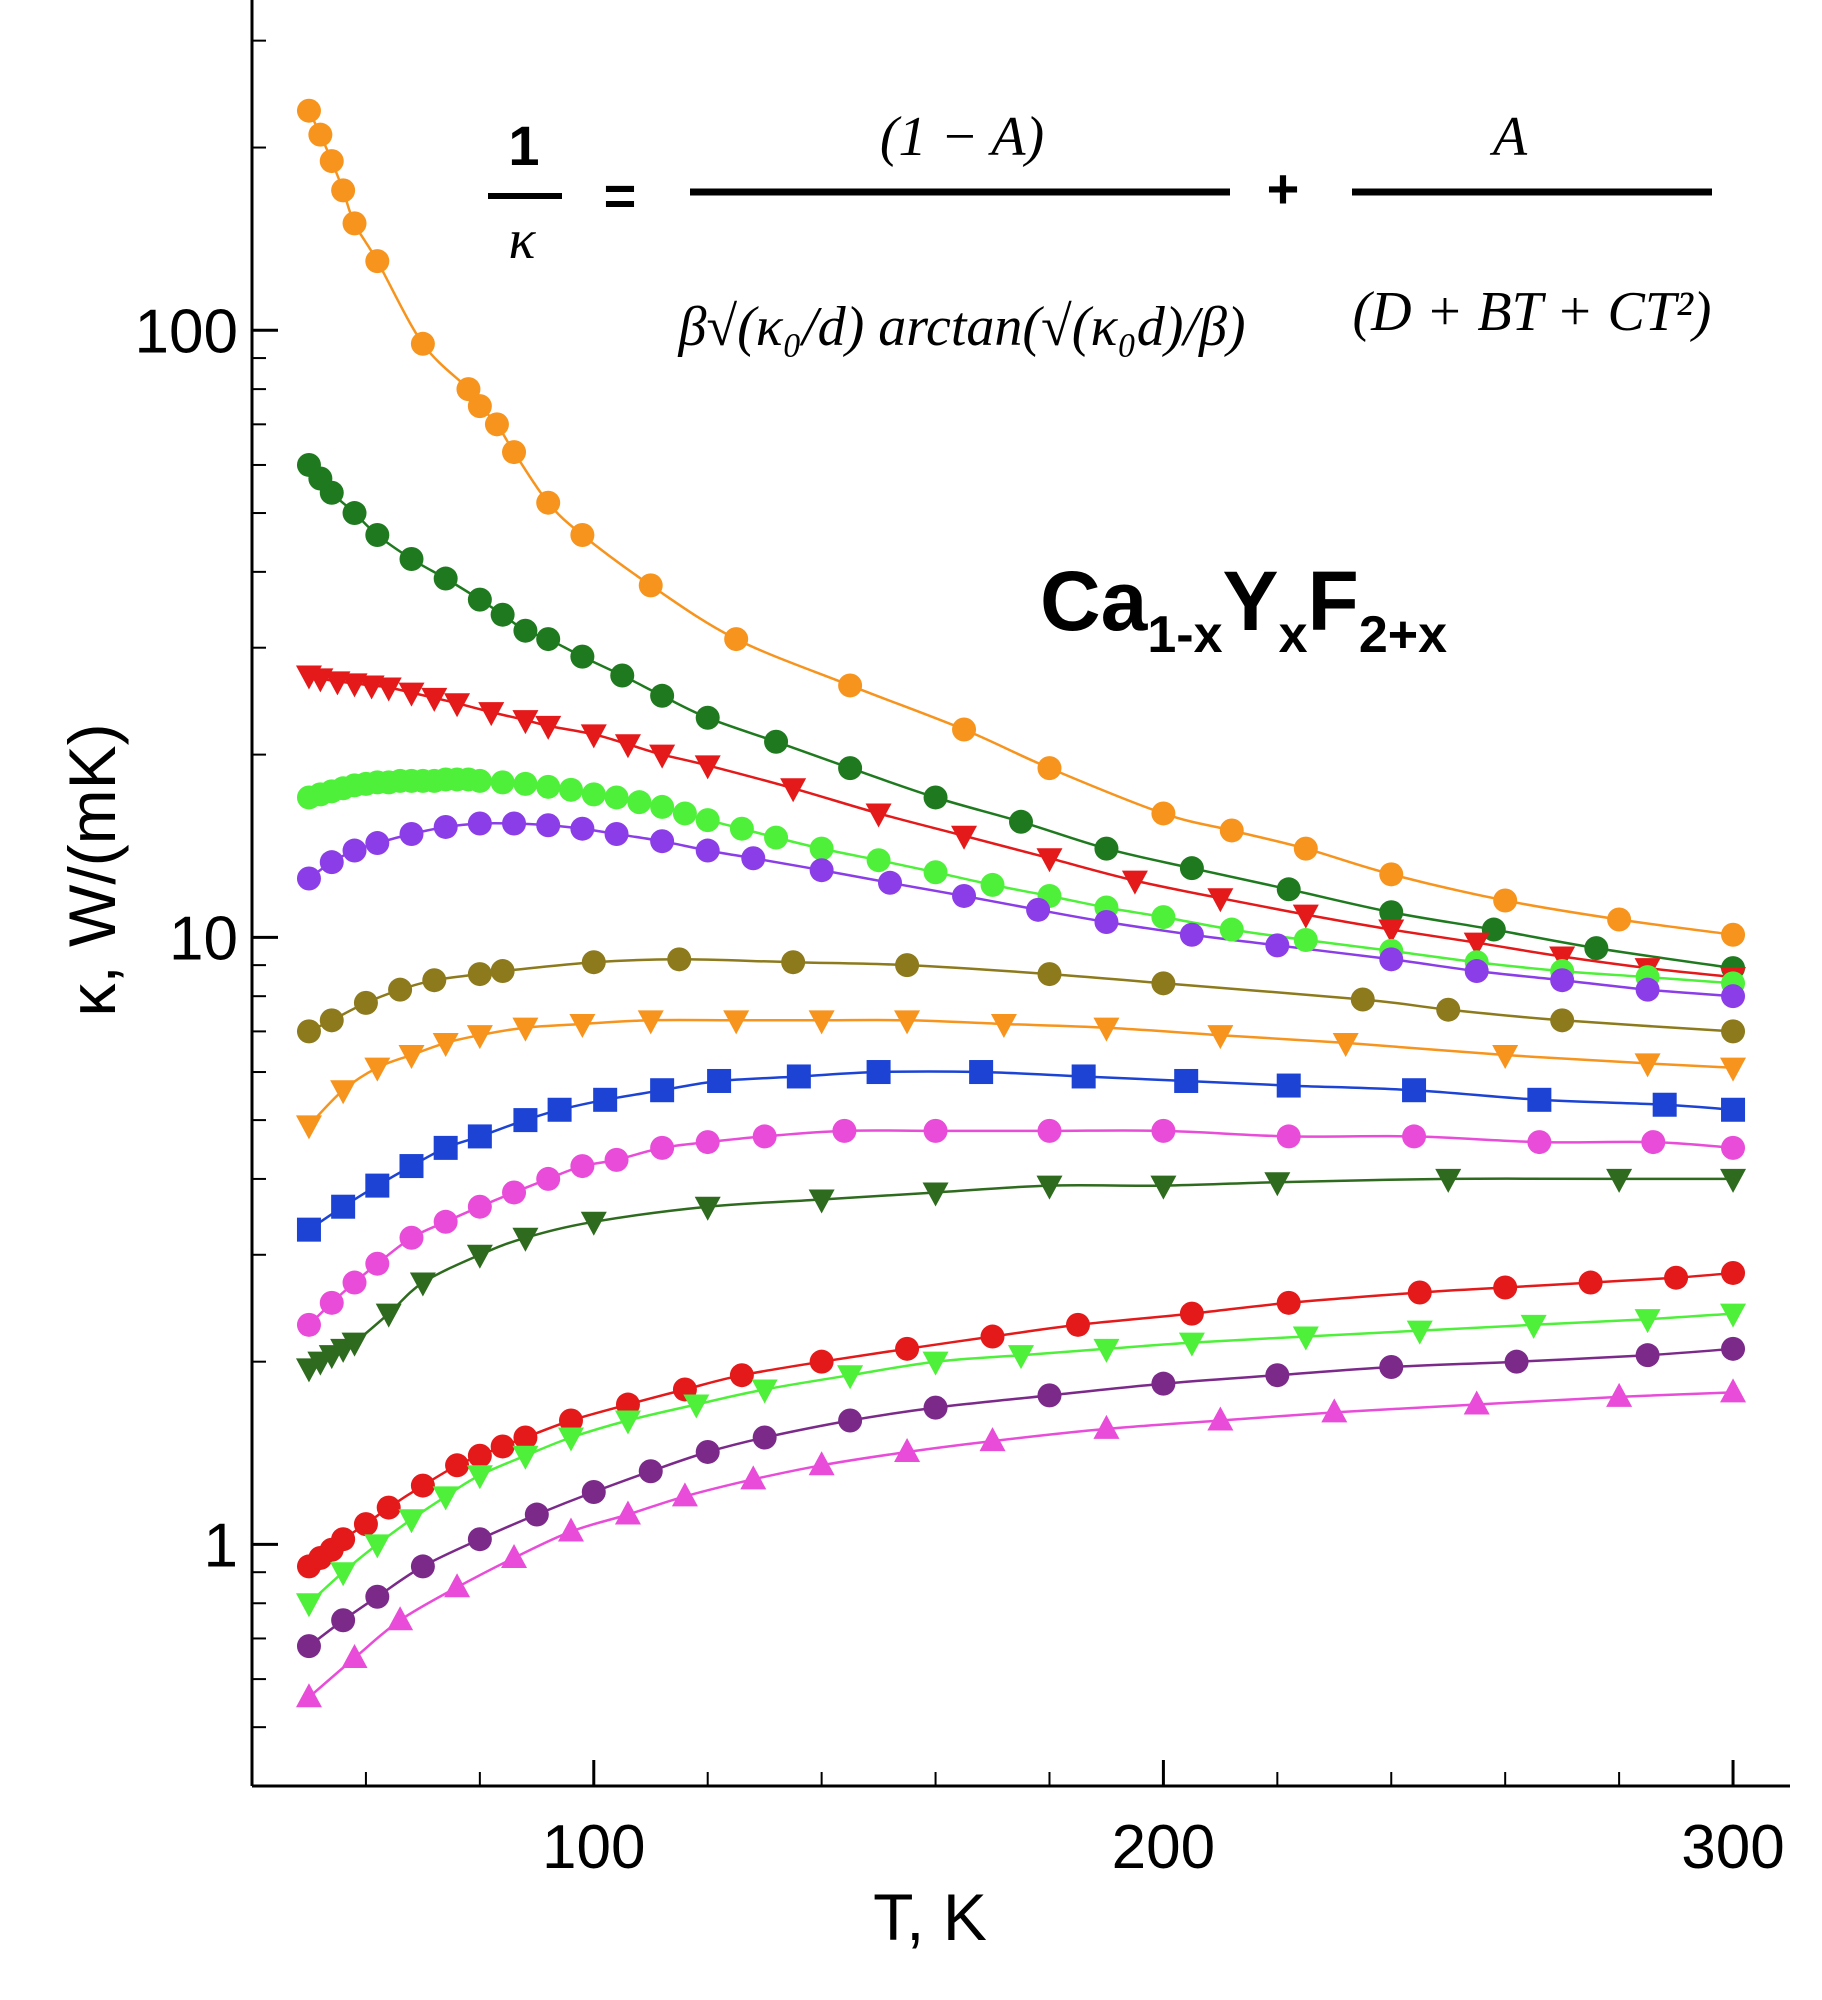 The width and height of the screenshot is (1822, 2000). Describe the element at coordinates (962, 137) in the screenshot. I see `eq-term1-numerator: (1 − A)` at that location.